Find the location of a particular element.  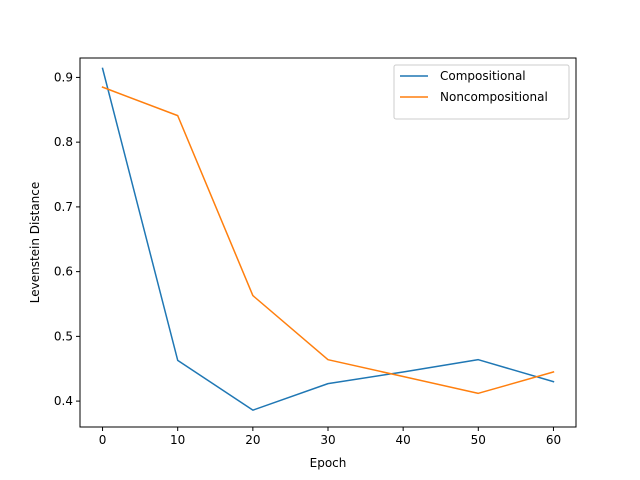

x-tick-label: 30 is located at coordinates (327, 440).